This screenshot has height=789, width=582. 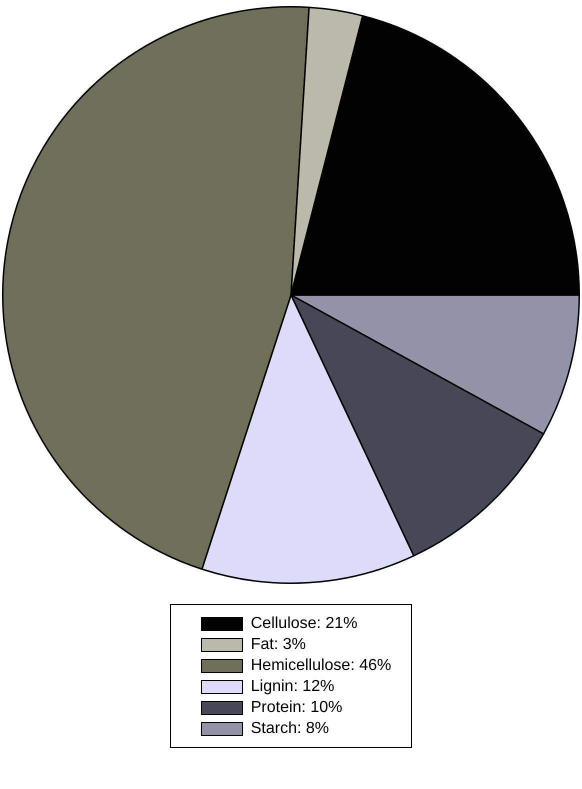 I want to click on legend-label: Fat: 3%, so click(x=278, y=645).